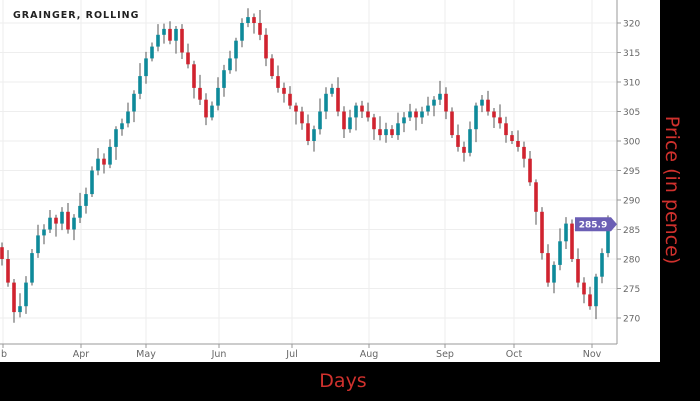 This screenshot has height=401, width=700. Describe the element at coordinates (631, 143) in the screenshot. I see `y-tick-label: 300` at that location.